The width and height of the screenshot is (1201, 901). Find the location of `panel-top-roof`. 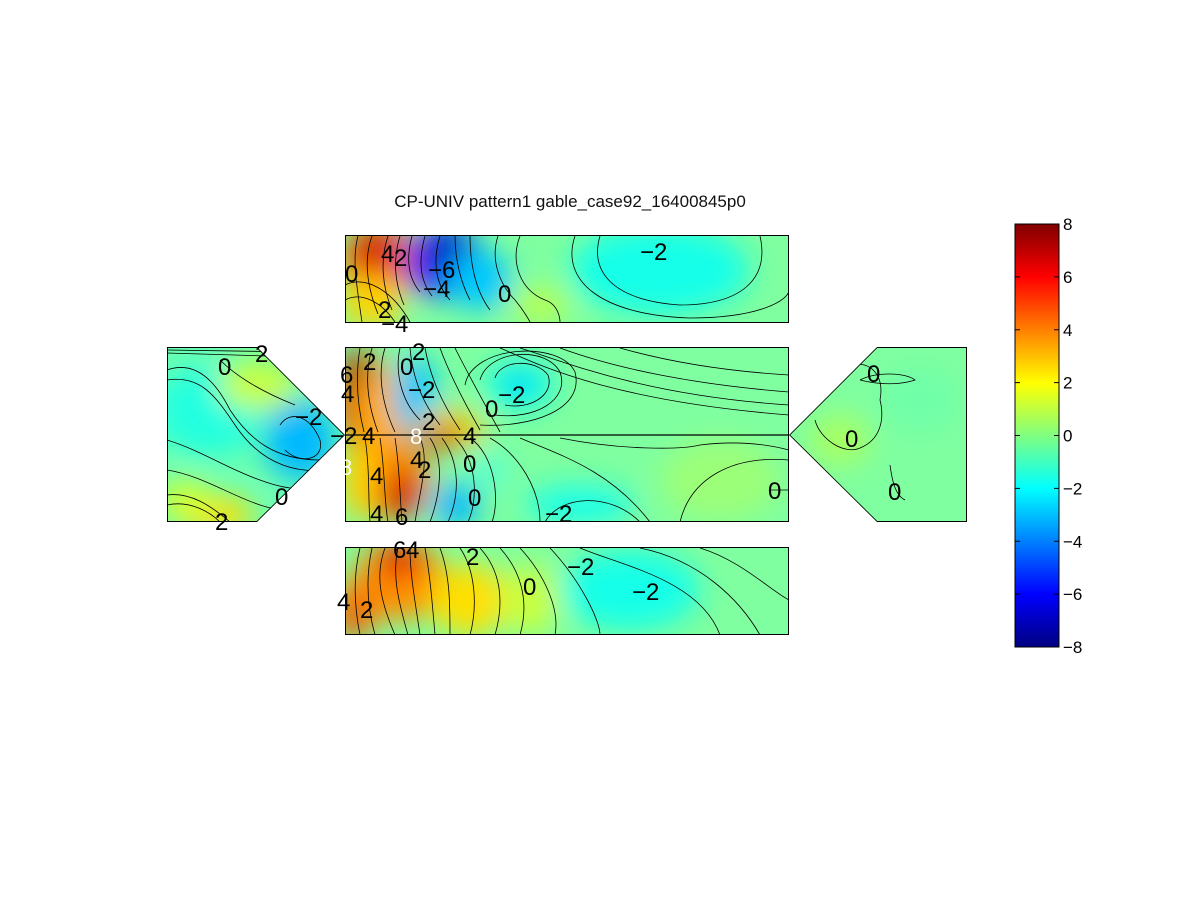

panel-top-roof is located at coordinates (567, 279).